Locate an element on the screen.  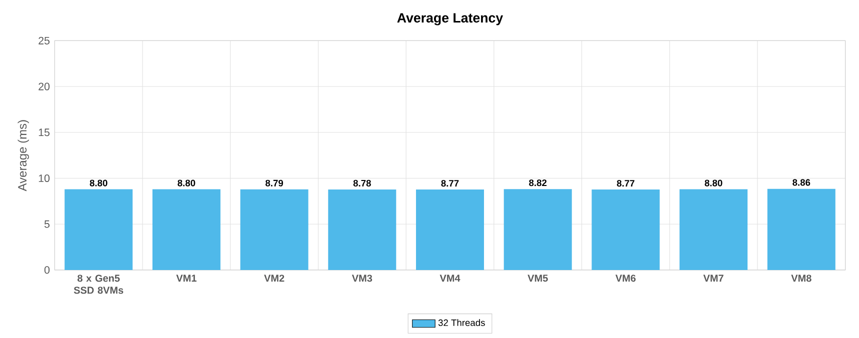
y-tick-label: 10 is located at coordinates (44, 178).